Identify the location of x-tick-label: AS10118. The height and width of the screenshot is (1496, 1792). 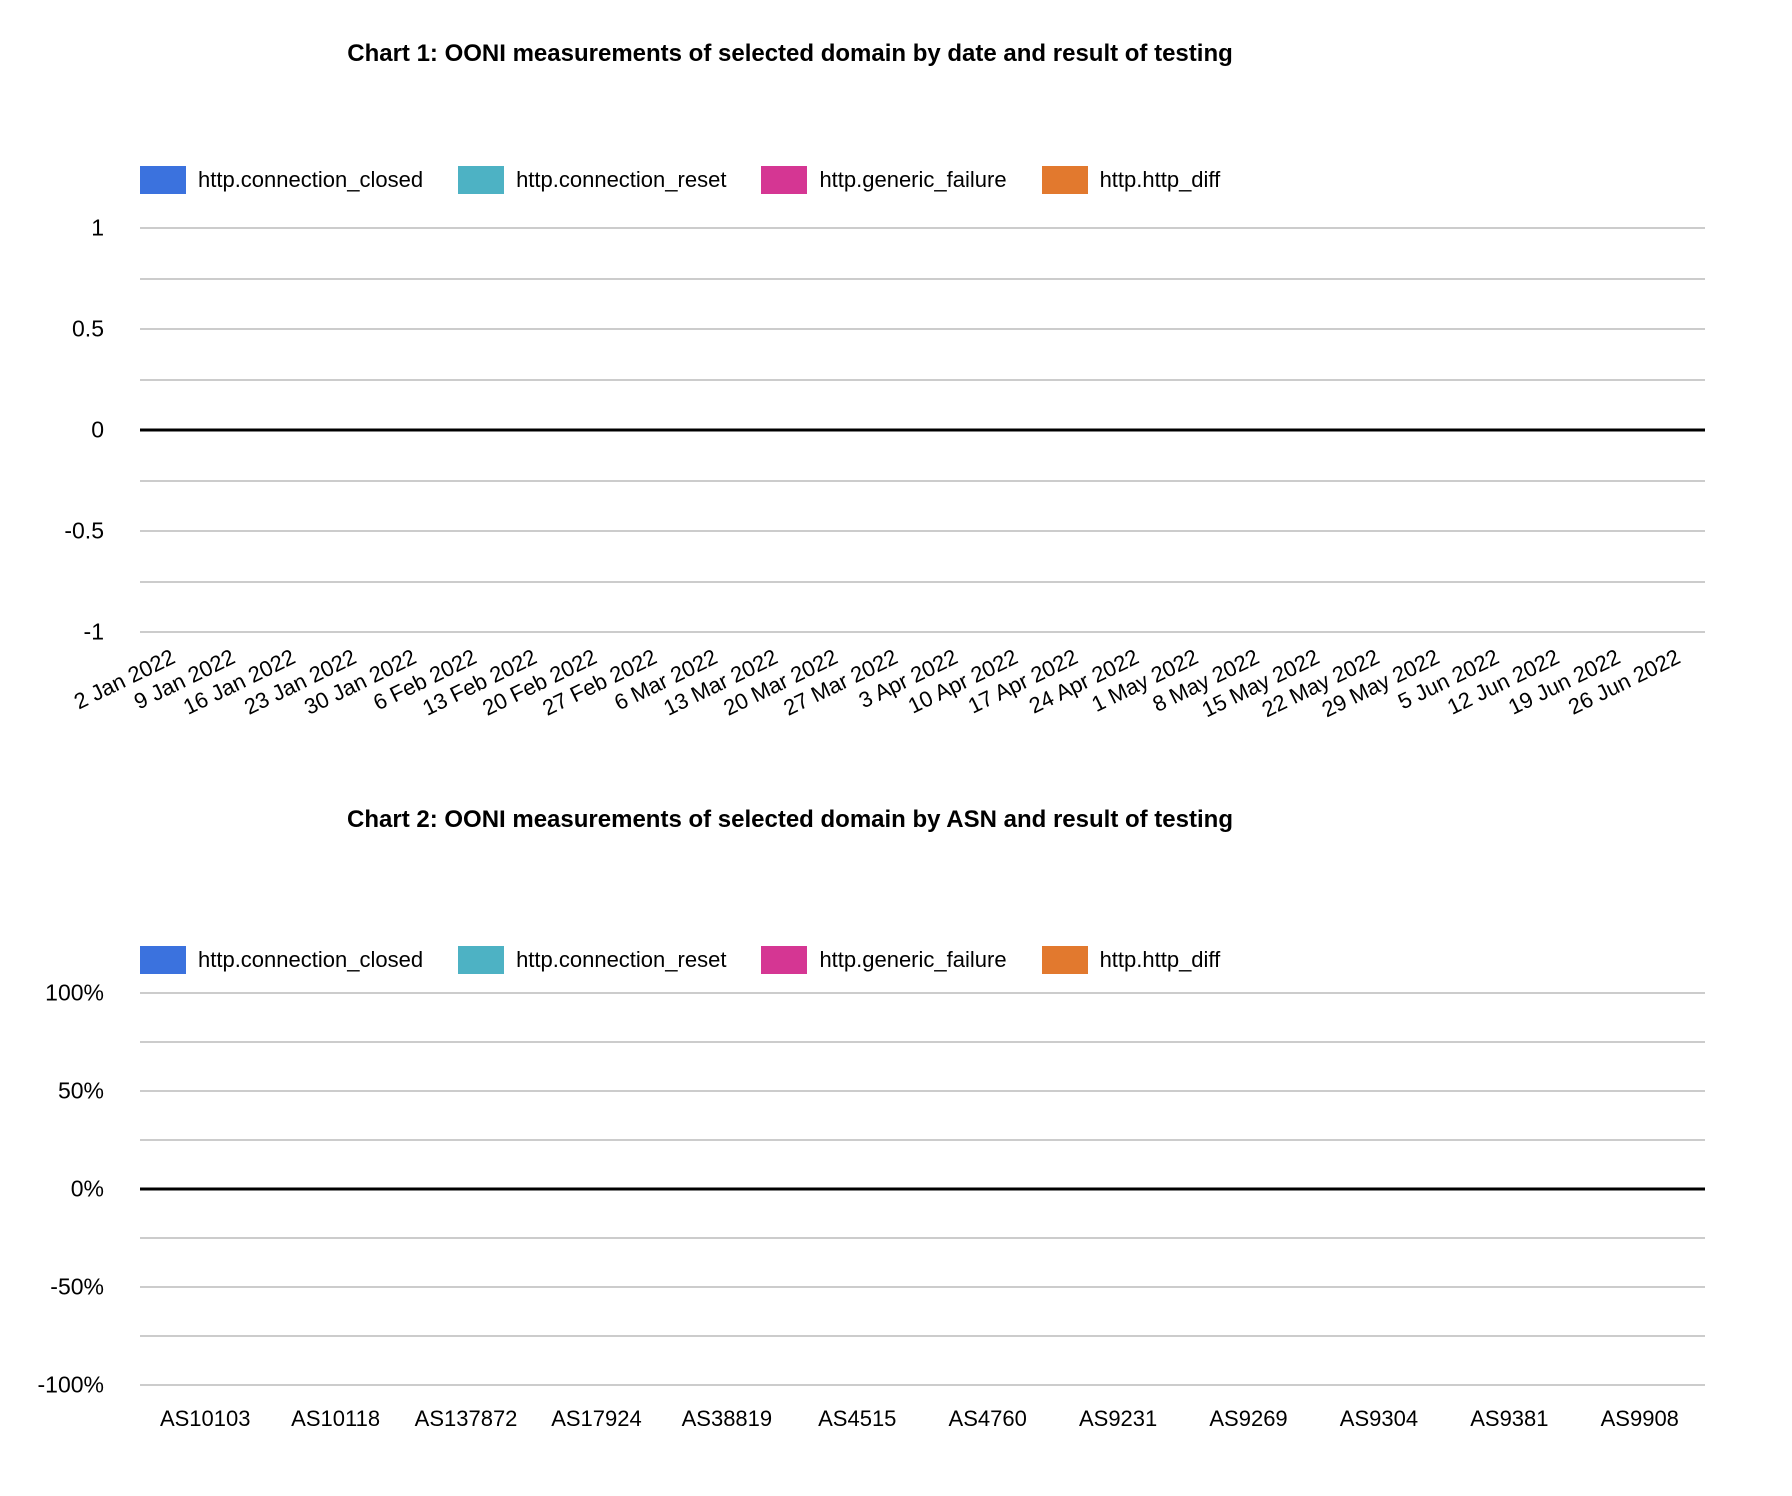
(336, 1418).